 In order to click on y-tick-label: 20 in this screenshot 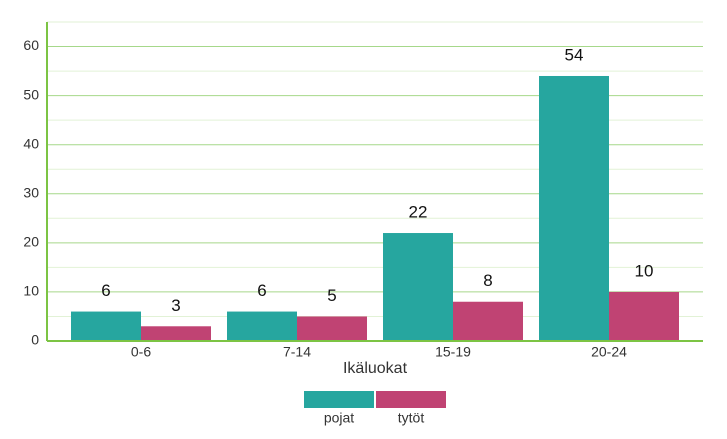, I will do `click(31, 242)`.